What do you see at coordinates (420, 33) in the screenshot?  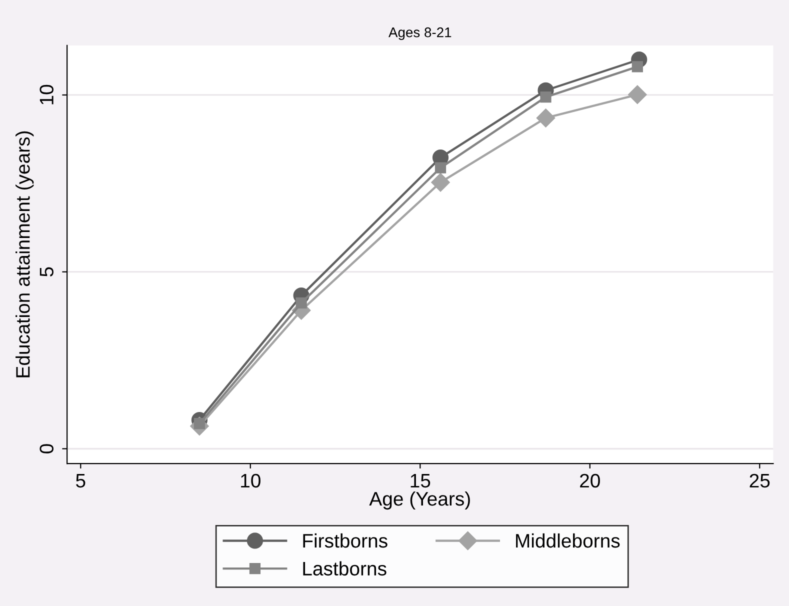 I see `chart-title: Ages 8-21` at bounding box center [420, 33].